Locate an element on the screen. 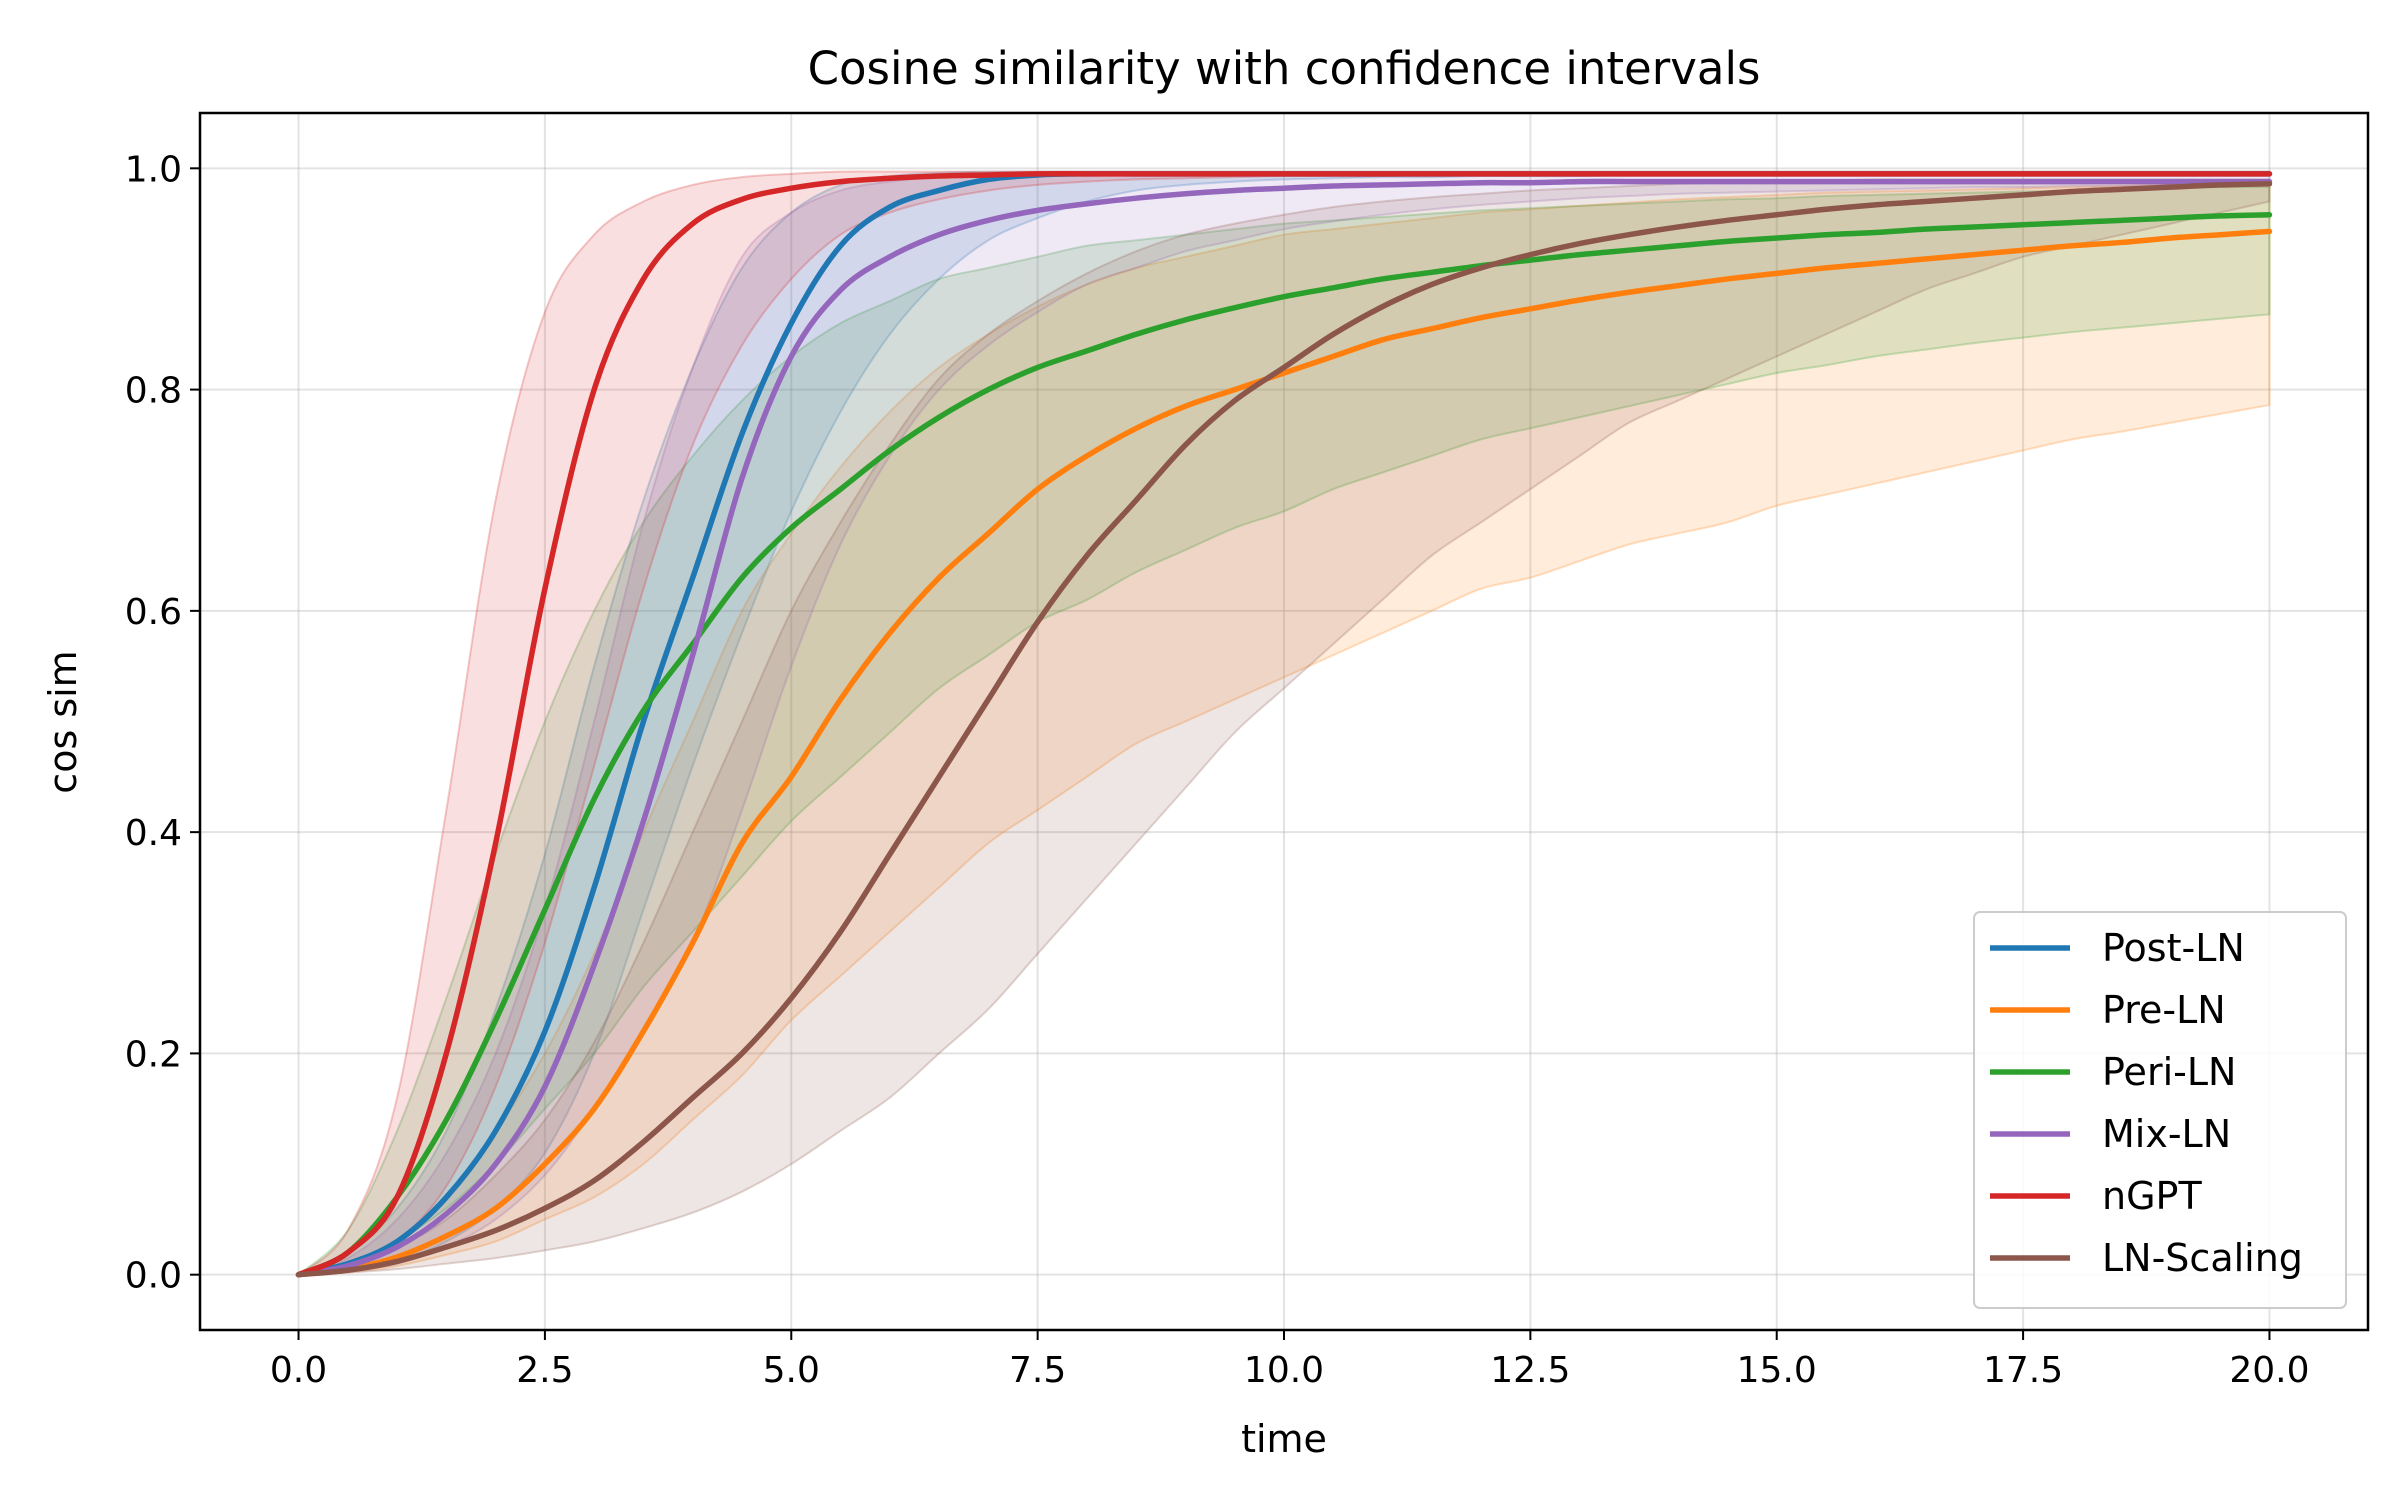  y-tick-label: 0.4 is located at coordinates (153, 833).